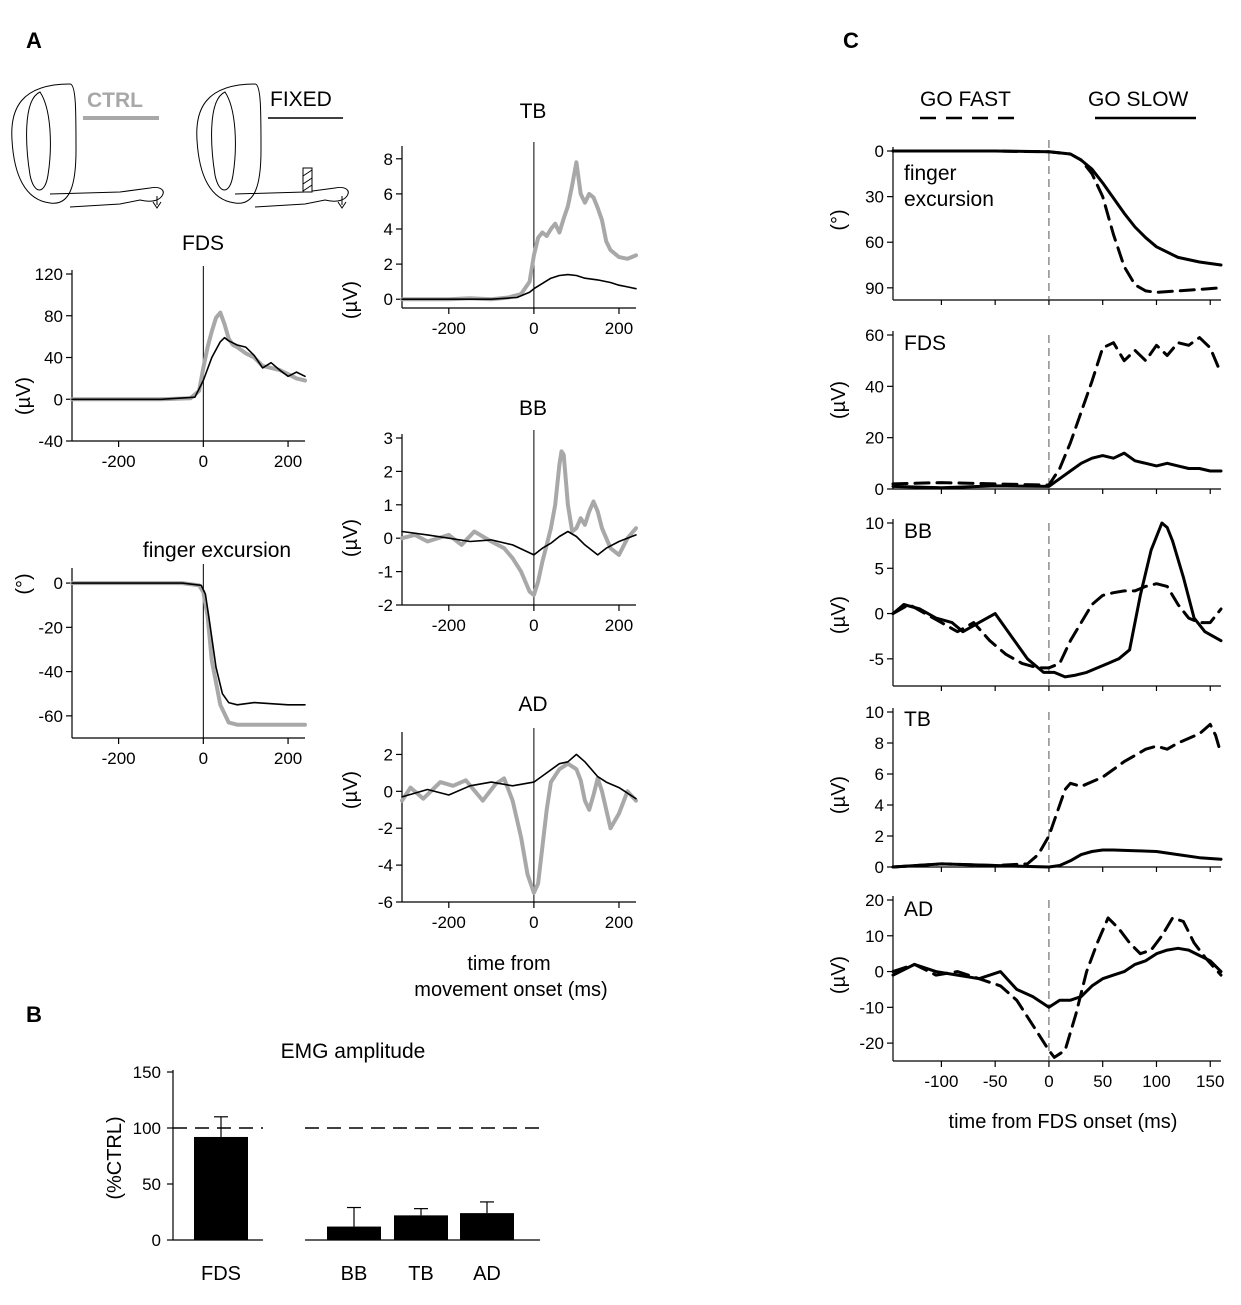 This screenshot has width=1241, height=1305. What do you see at coordinates (876, 659) in the screenshot?
I see `y-tick-label: -5` at bounding box center [876, 659].